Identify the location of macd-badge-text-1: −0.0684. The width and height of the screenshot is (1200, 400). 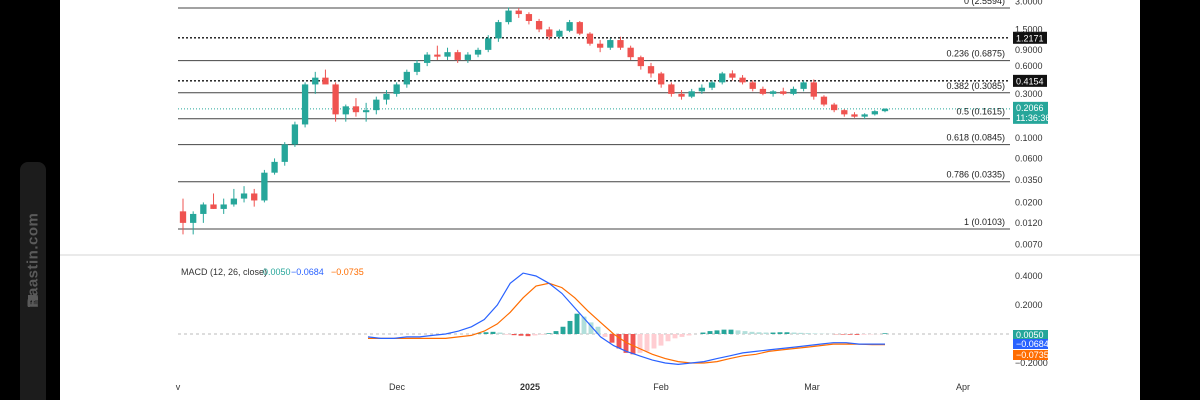
(1032, 344).